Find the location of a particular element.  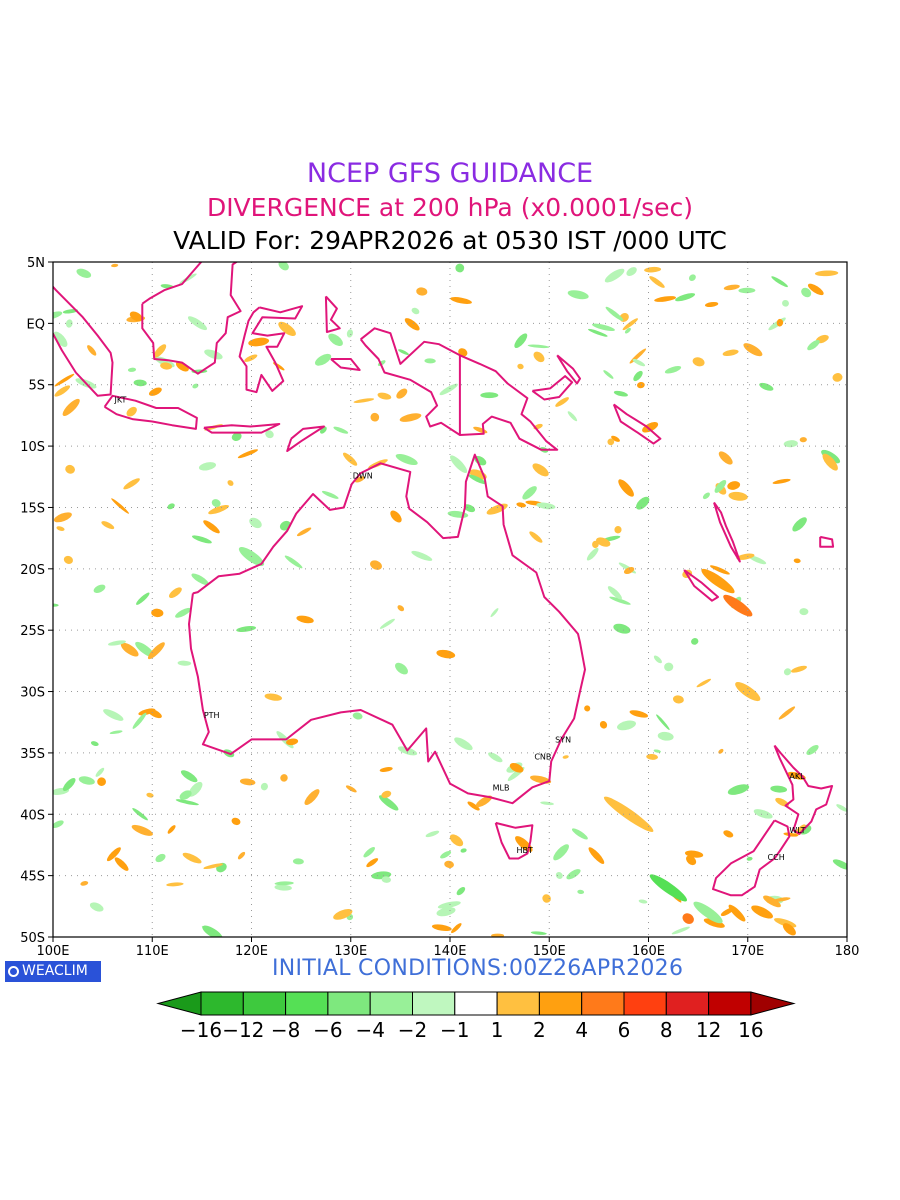

flores-chain-coast is located at coordinates (242, 428).